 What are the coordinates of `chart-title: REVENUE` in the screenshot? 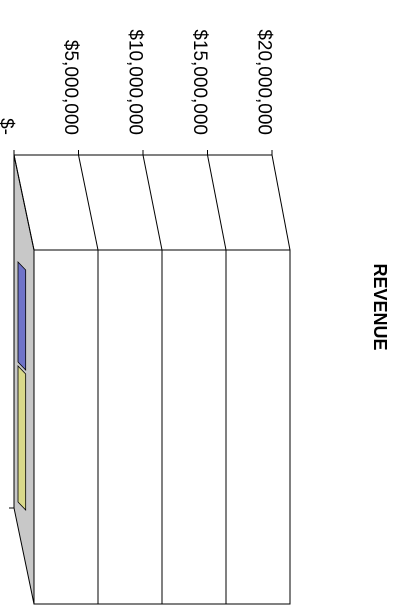 It's located at (380, 306).